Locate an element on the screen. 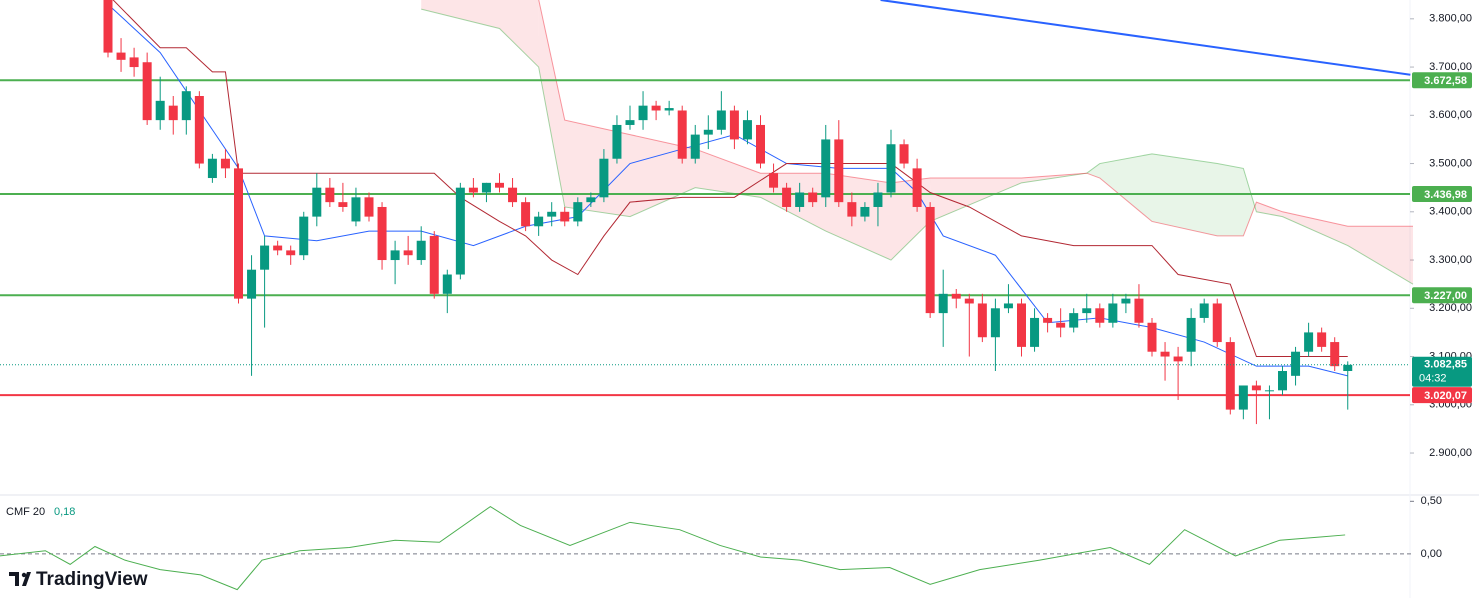 This screenshot has width=1479, height=598. level-badge-label: 3.020,07 is located at coordinates (1445, 396).